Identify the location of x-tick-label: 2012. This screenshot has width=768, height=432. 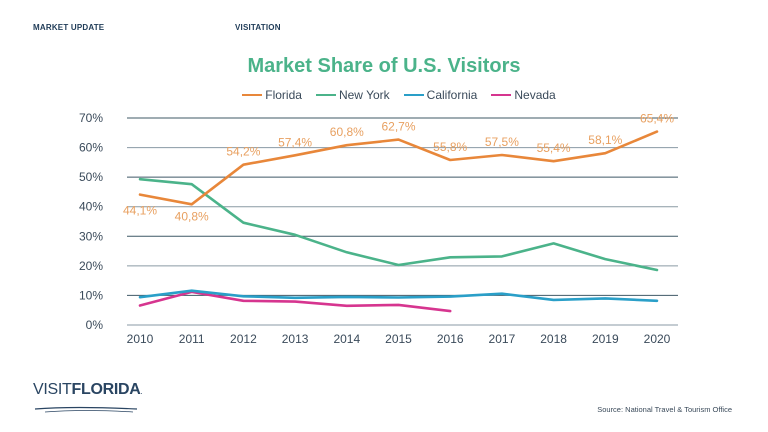
(243, 339).